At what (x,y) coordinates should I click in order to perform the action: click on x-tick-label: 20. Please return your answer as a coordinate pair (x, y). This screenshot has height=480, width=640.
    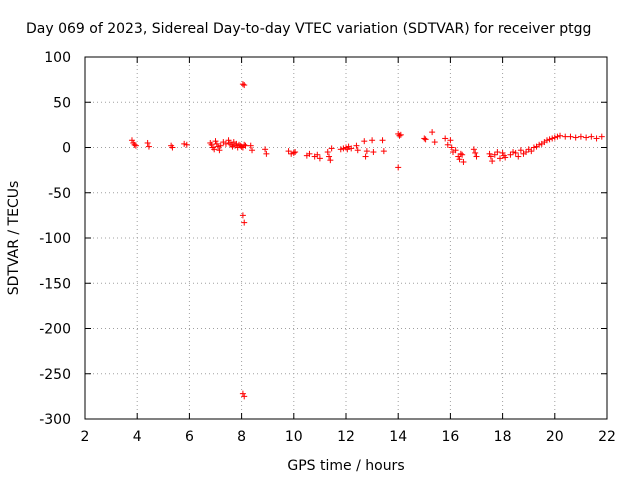
    Looking at the image, I should click on (555, 437).